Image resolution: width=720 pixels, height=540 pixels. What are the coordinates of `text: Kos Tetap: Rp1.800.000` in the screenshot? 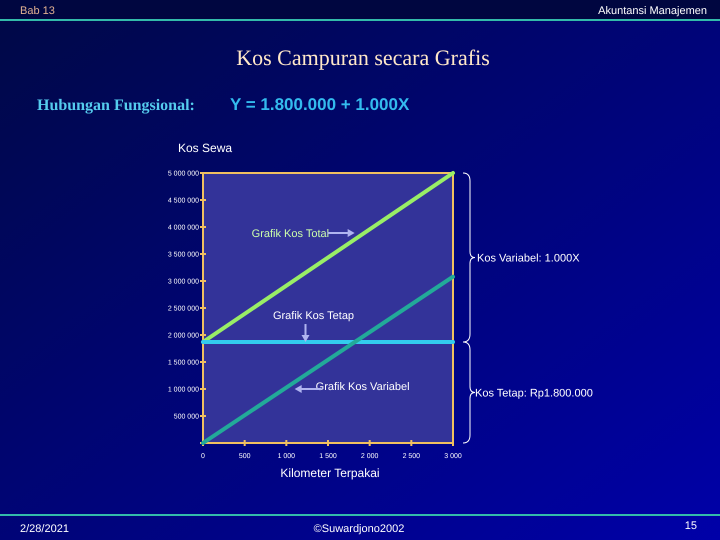 It's located at (534, 394).